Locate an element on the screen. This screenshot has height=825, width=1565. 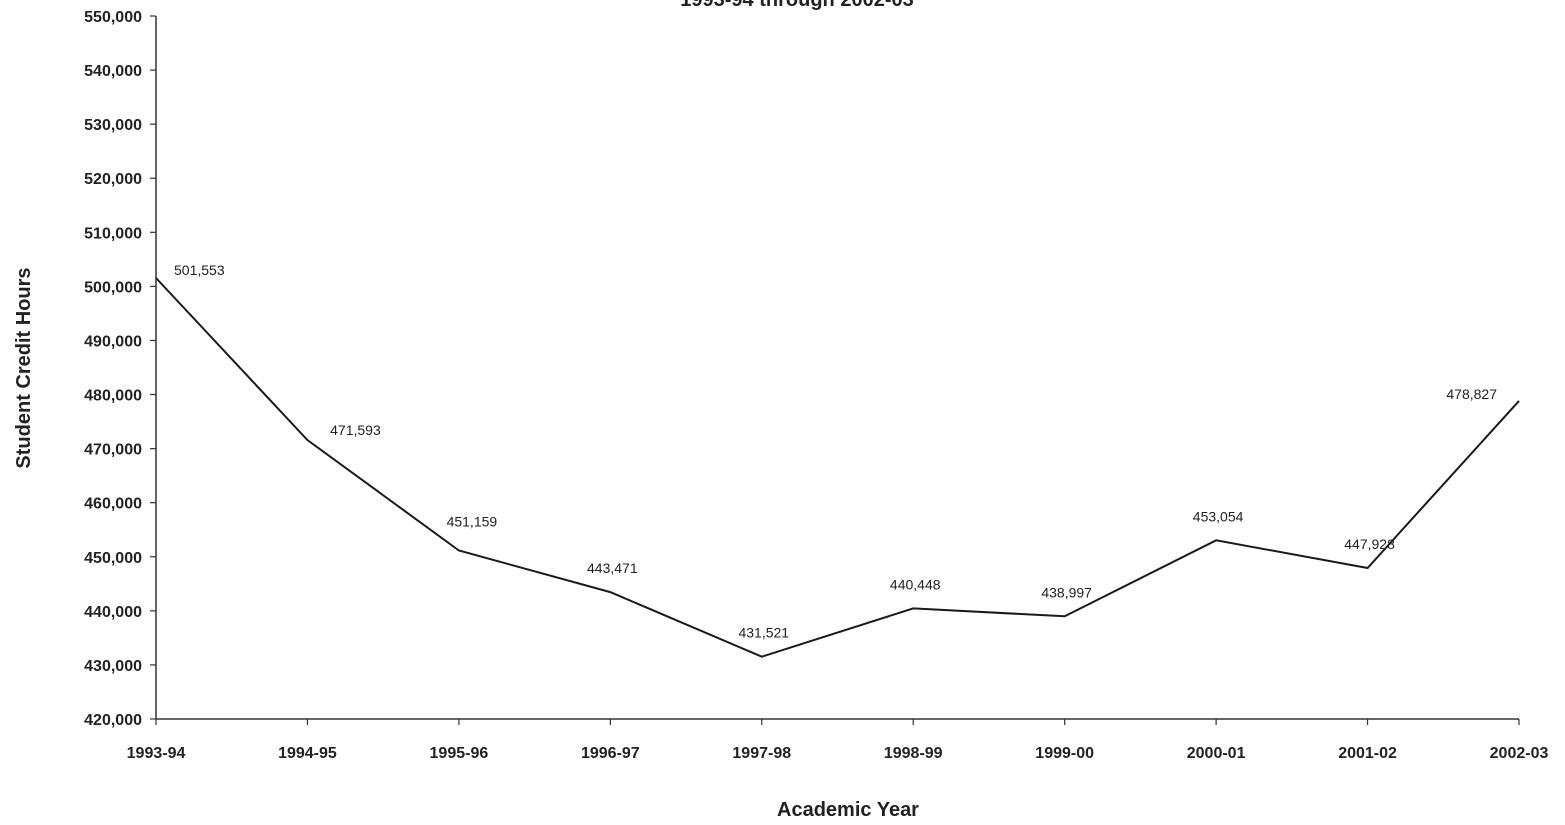
y-tick-label: 520,000 is located at coordinates (113, 179).